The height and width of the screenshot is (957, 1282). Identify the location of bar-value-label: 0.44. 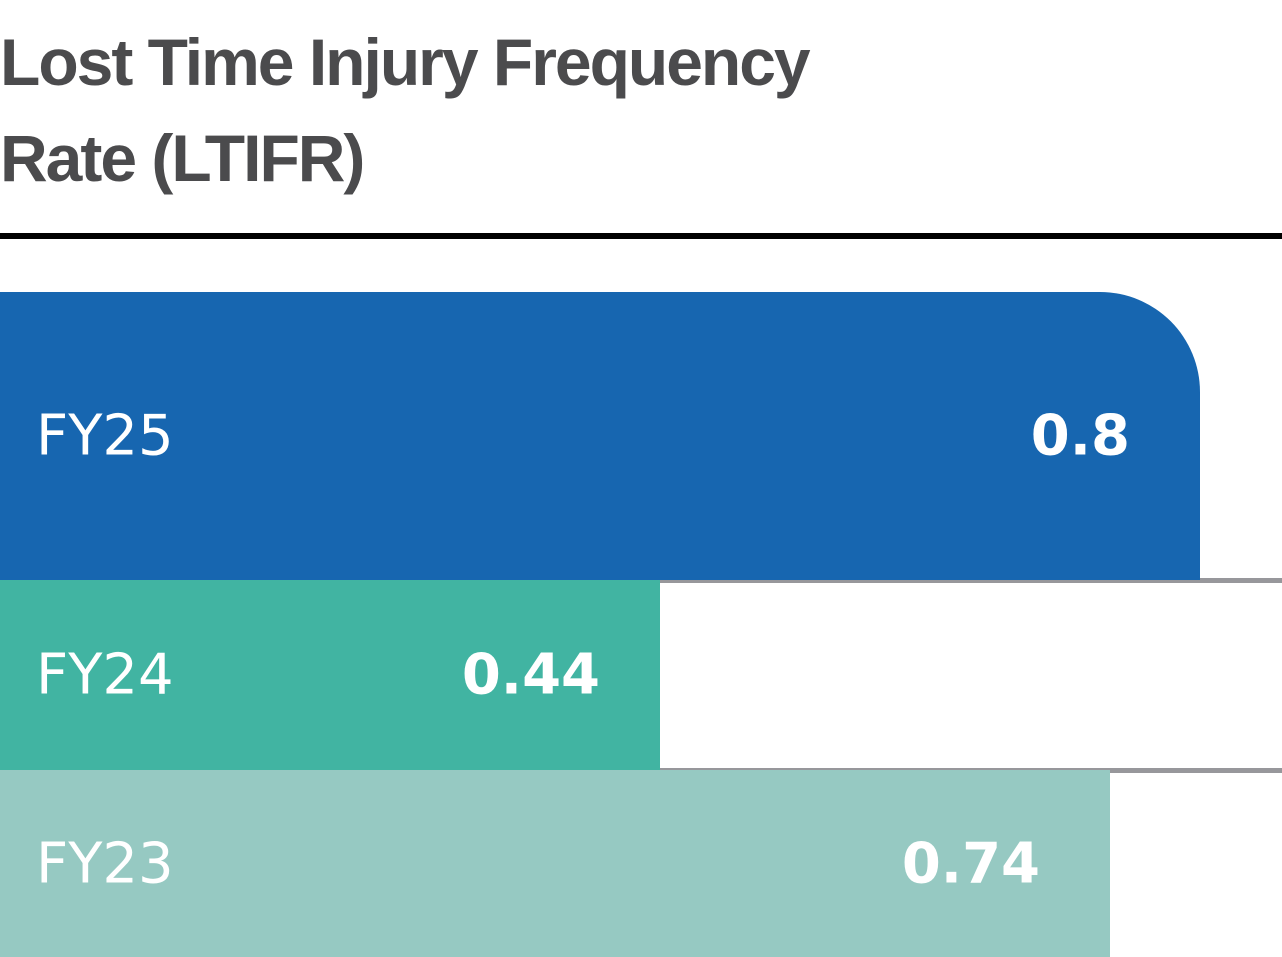
(530, 675).